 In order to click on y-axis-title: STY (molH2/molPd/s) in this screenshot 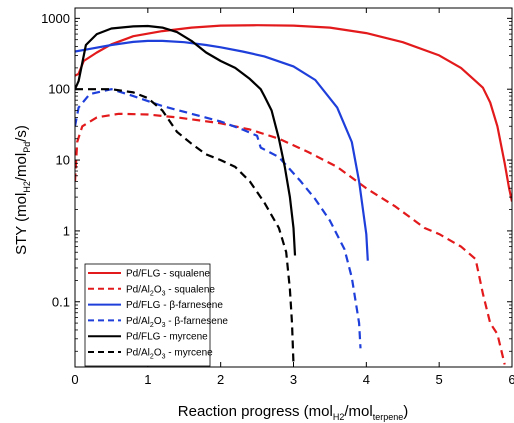, I will do `click(22, 190)`.